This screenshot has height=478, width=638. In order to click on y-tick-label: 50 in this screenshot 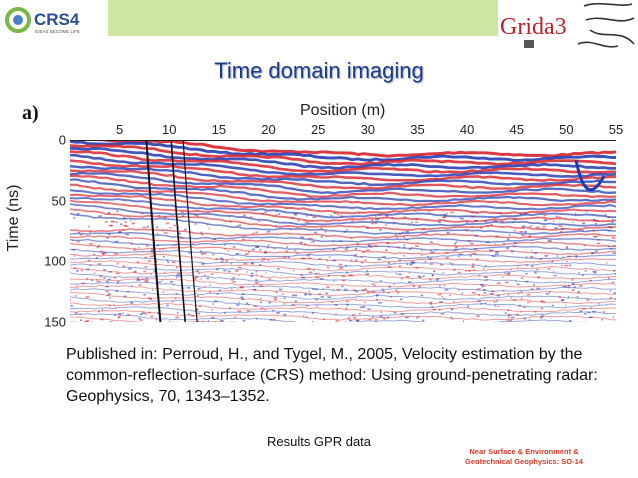, I will do `click(58, 201)`.